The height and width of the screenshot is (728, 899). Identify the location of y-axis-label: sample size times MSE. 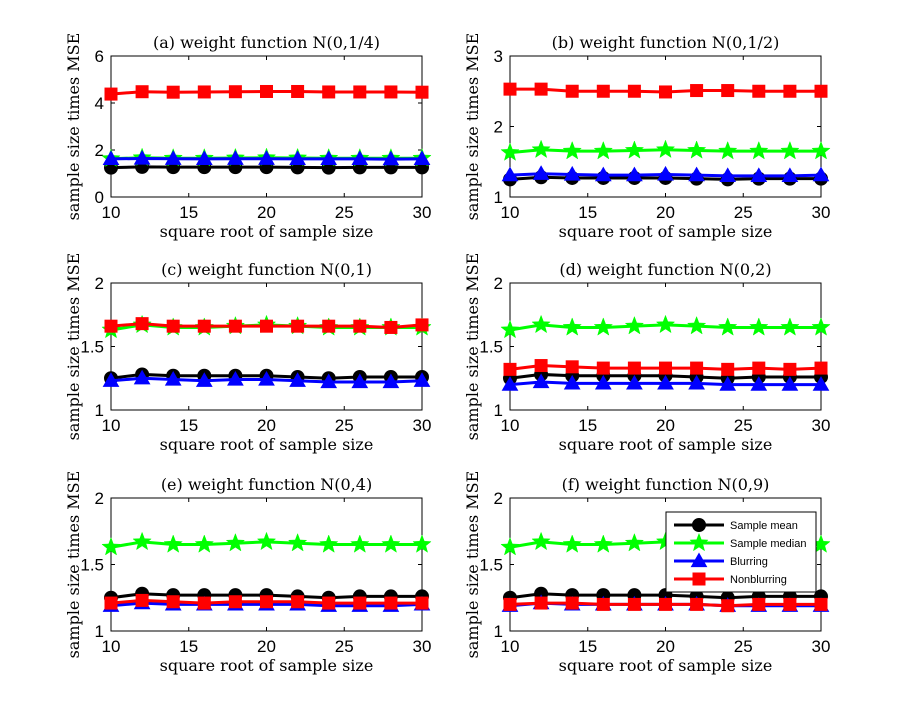
(73, 565).